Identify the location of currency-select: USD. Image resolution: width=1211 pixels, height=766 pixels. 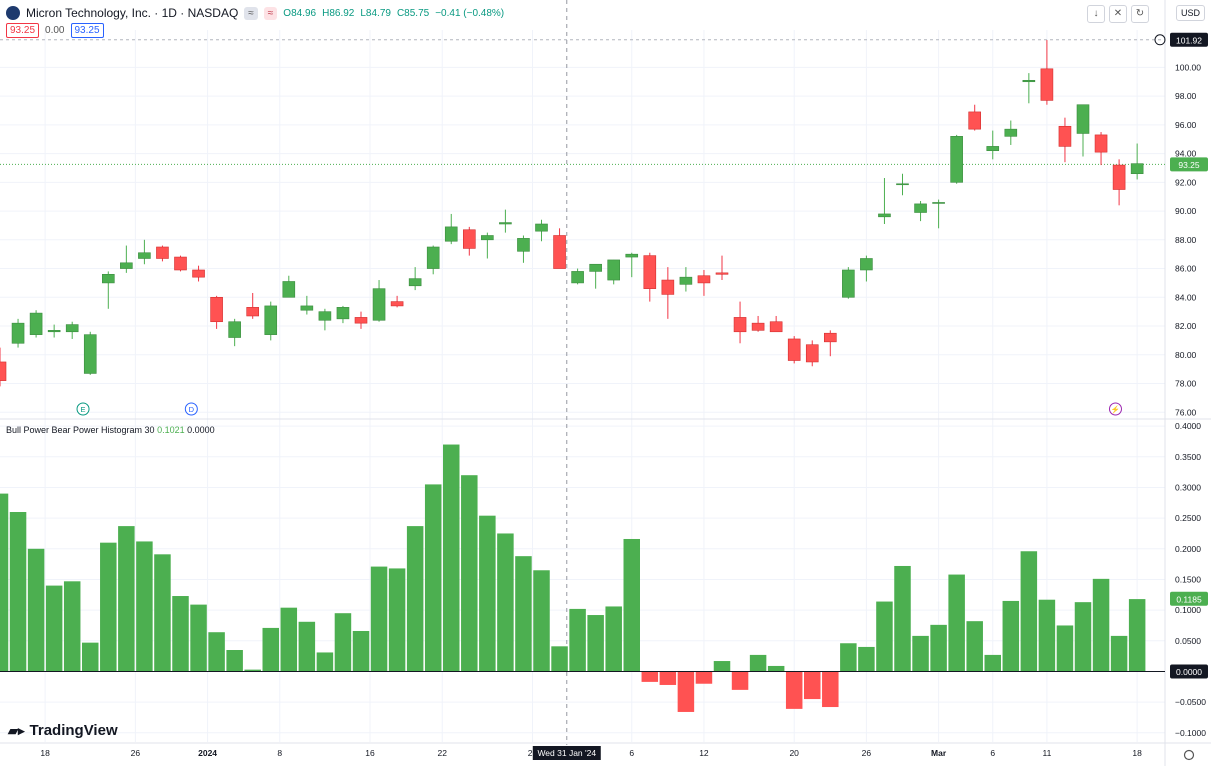
(1190, 13).